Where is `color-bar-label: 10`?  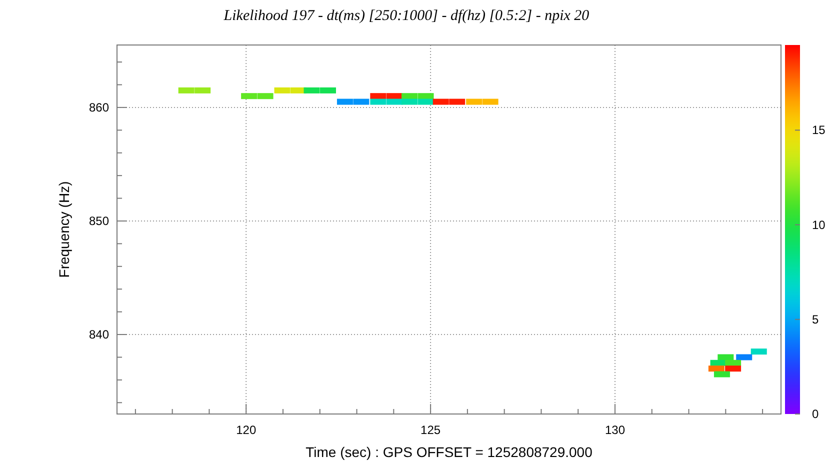
color-bar-label: 10 is located at coordinates (819, 225).